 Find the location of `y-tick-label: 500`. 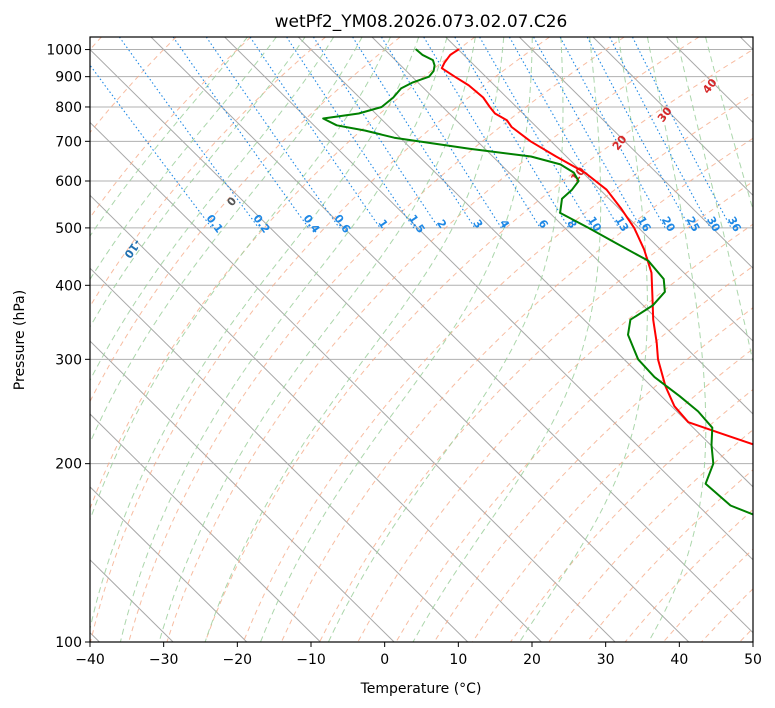

y-tick-label: 500 is located at coordinates (68, 229).